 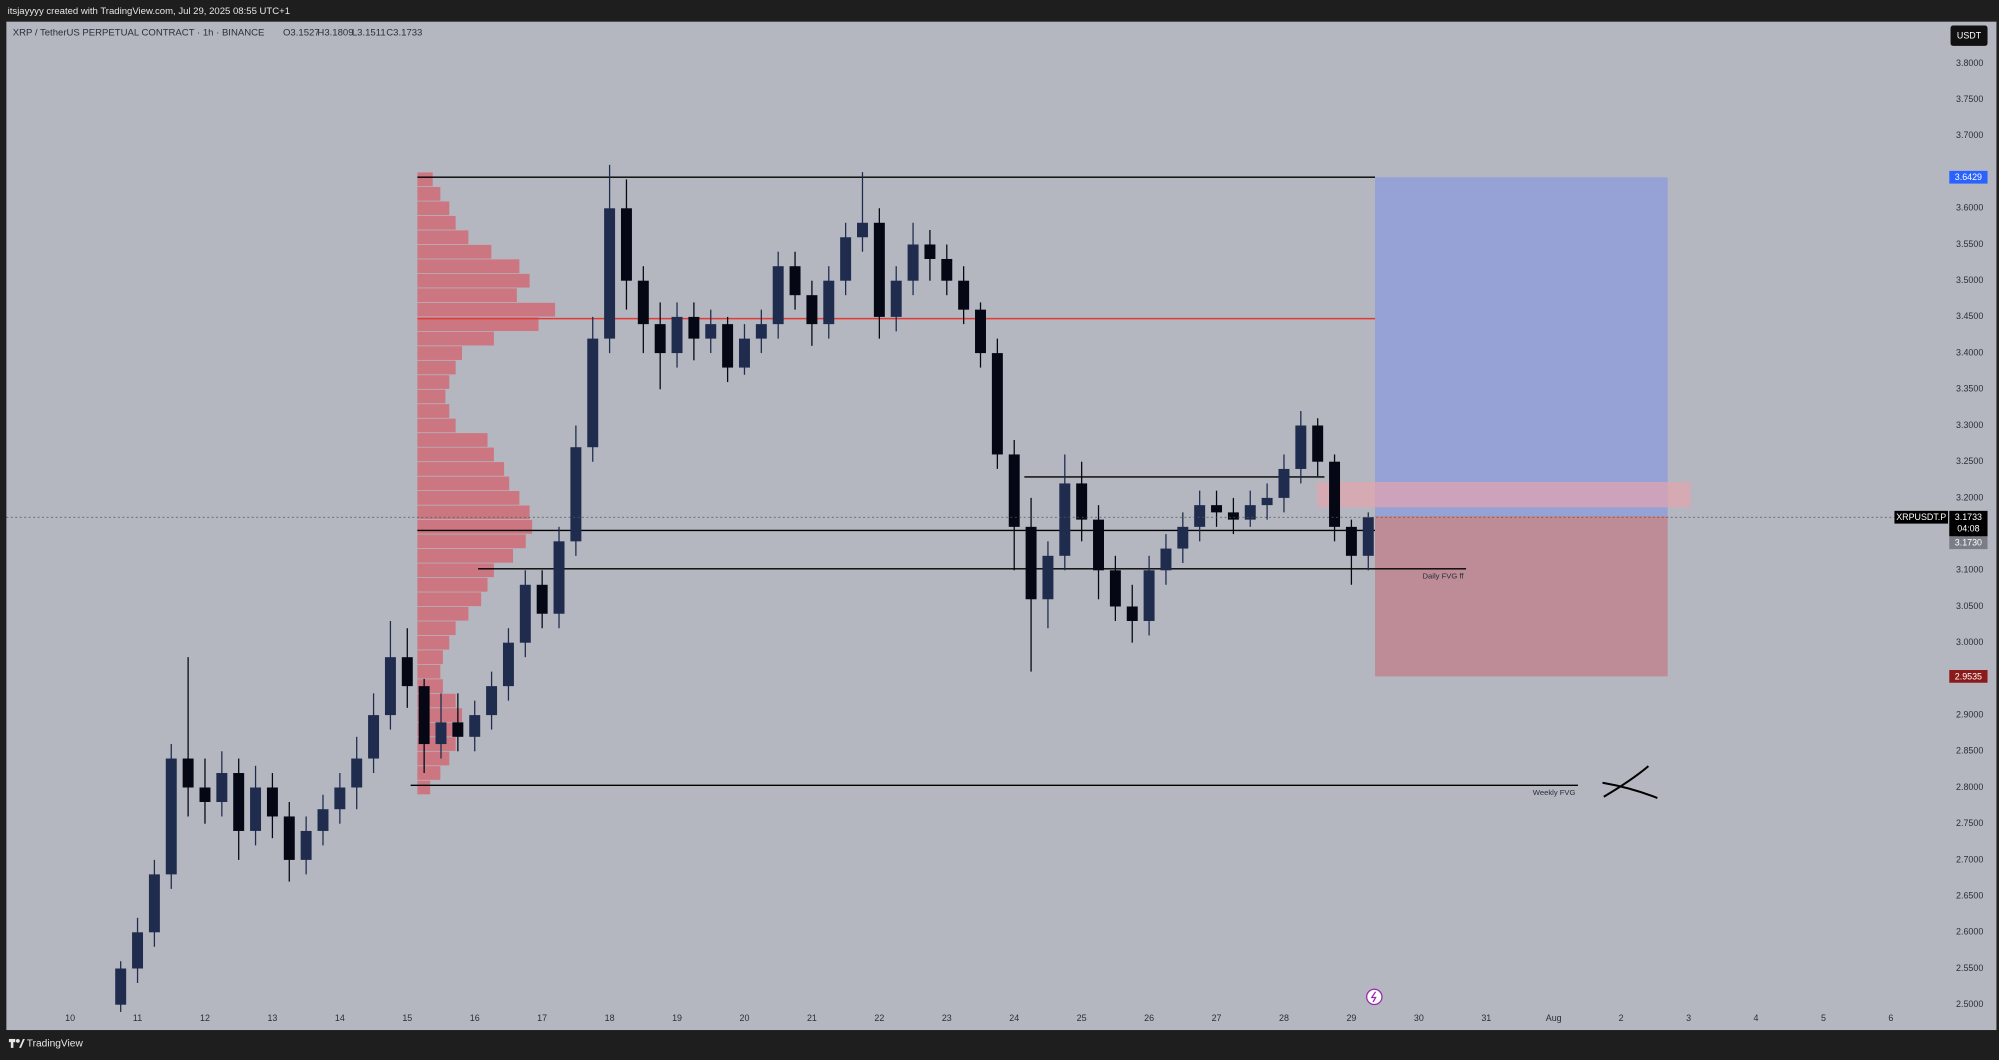 I want to click on y-tick-label: 3.0500, so click(x=1969, y=606).